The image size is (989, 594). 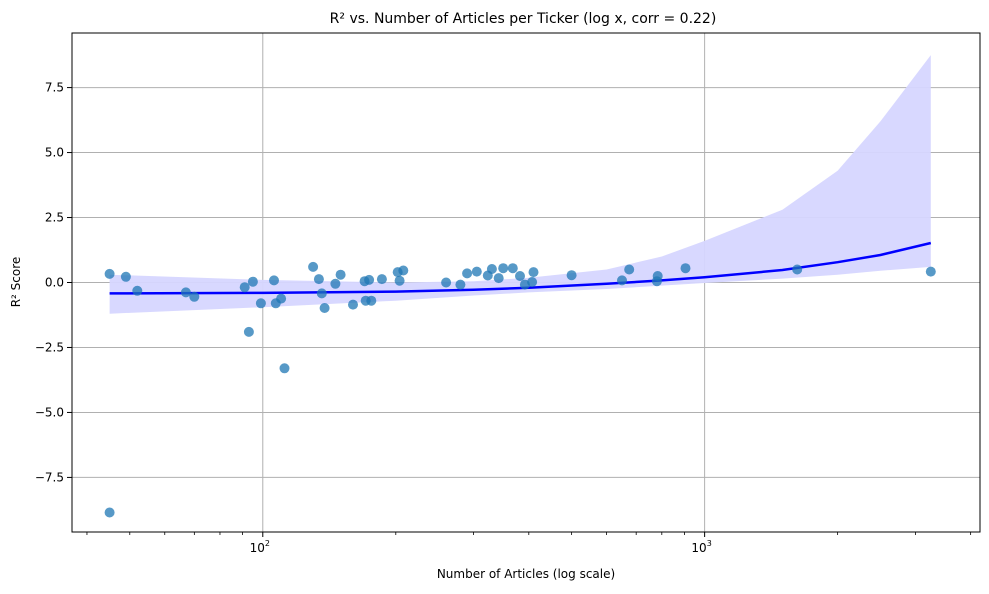 What do you see at coordinates (701, 547) in the screenshot?
I see `x-tick-label: 10³` at bounding box center [701, 547].